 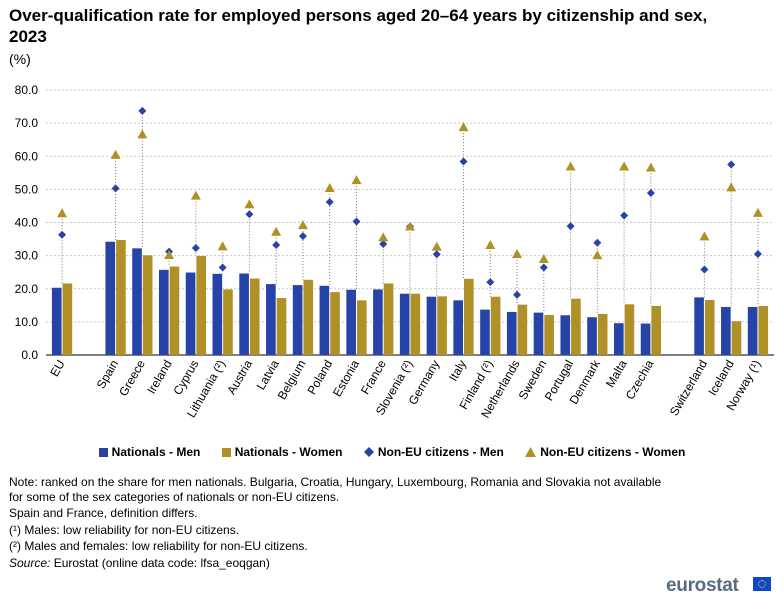 What do you see at coordinates (27, 256) in the screenshot?
I see `y-tick-label: 30.0` at bounding box center [27, 256].